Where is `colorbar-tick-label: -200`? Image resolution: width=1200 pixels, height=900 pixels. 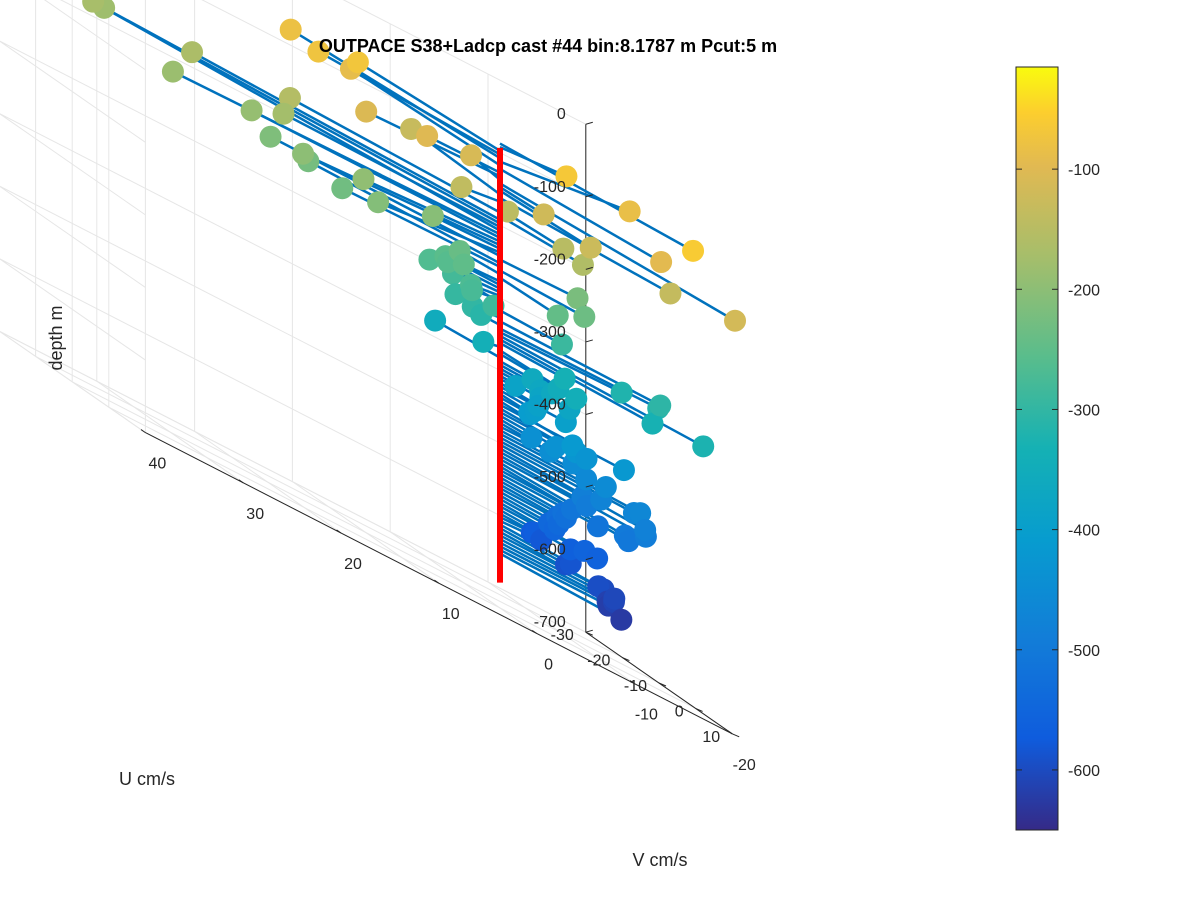
colorbar-tick-label: -200 is located at coordinates (1084, 290).